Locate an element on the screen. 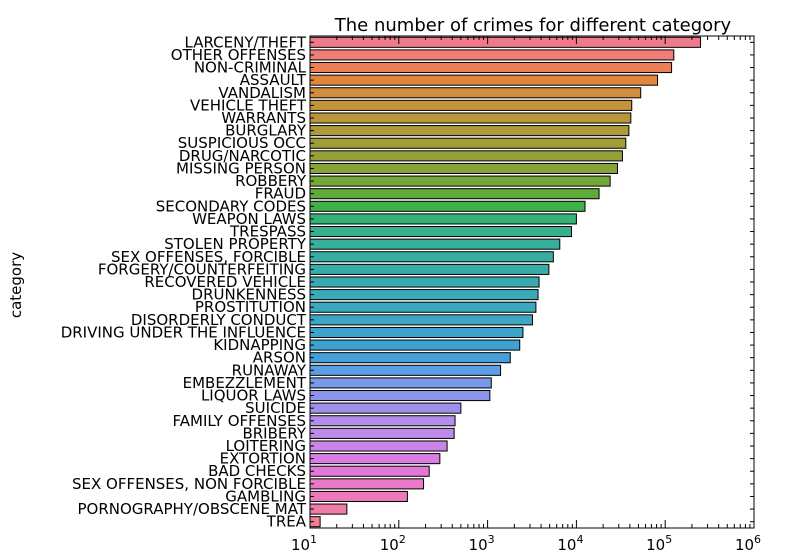 The width and height of the screenshot is (791, 556). x-tick-exponent: 2 is located at coordinates (402, 539).